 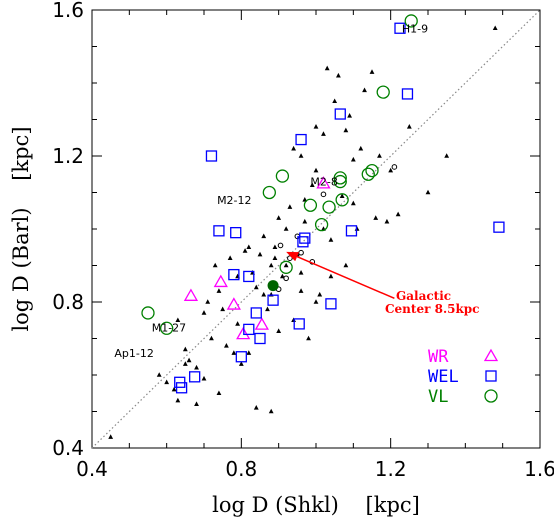 I want to click on point-label: H1-9, so click(x=415, y=28).